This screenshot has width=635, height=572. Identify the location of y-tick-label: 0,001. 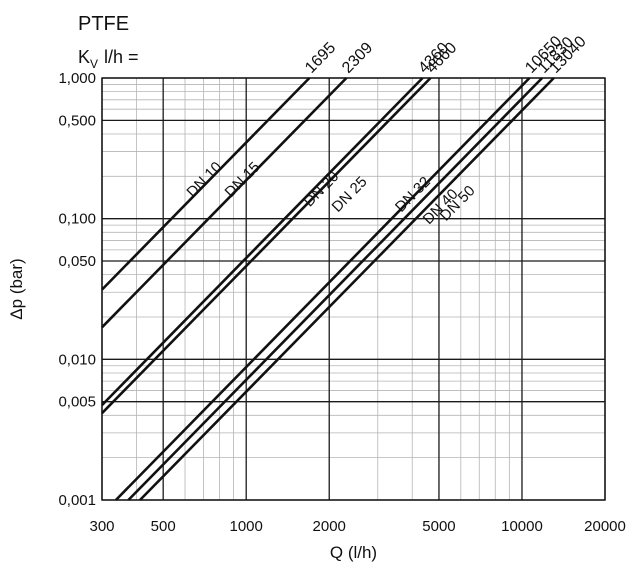
(77, 500).